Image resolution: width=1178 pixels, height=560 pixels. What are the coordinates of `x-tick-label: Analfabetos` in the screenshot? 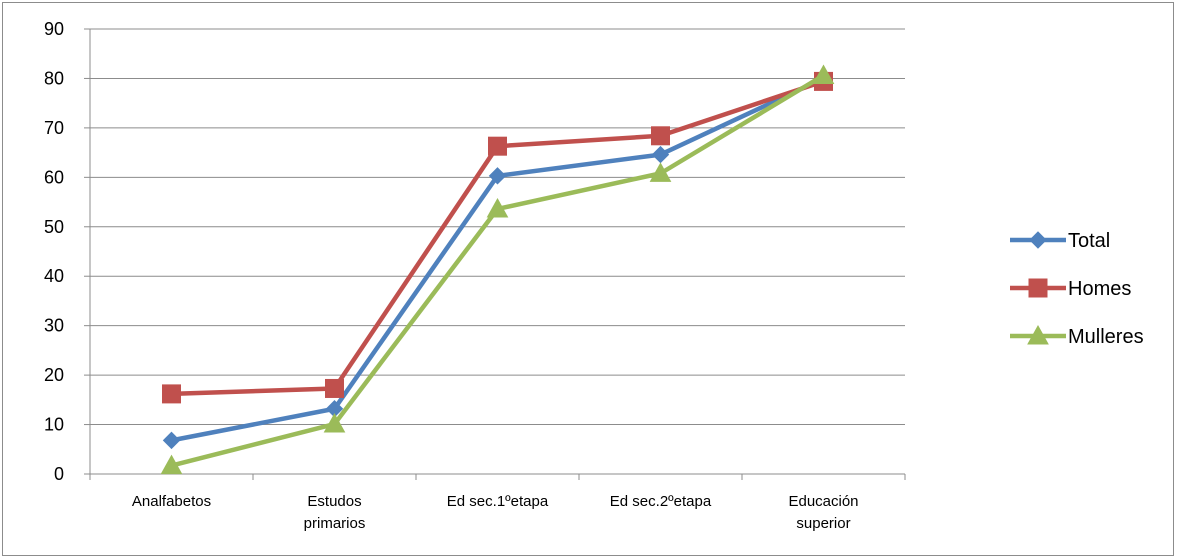 It's located at (171, 501).